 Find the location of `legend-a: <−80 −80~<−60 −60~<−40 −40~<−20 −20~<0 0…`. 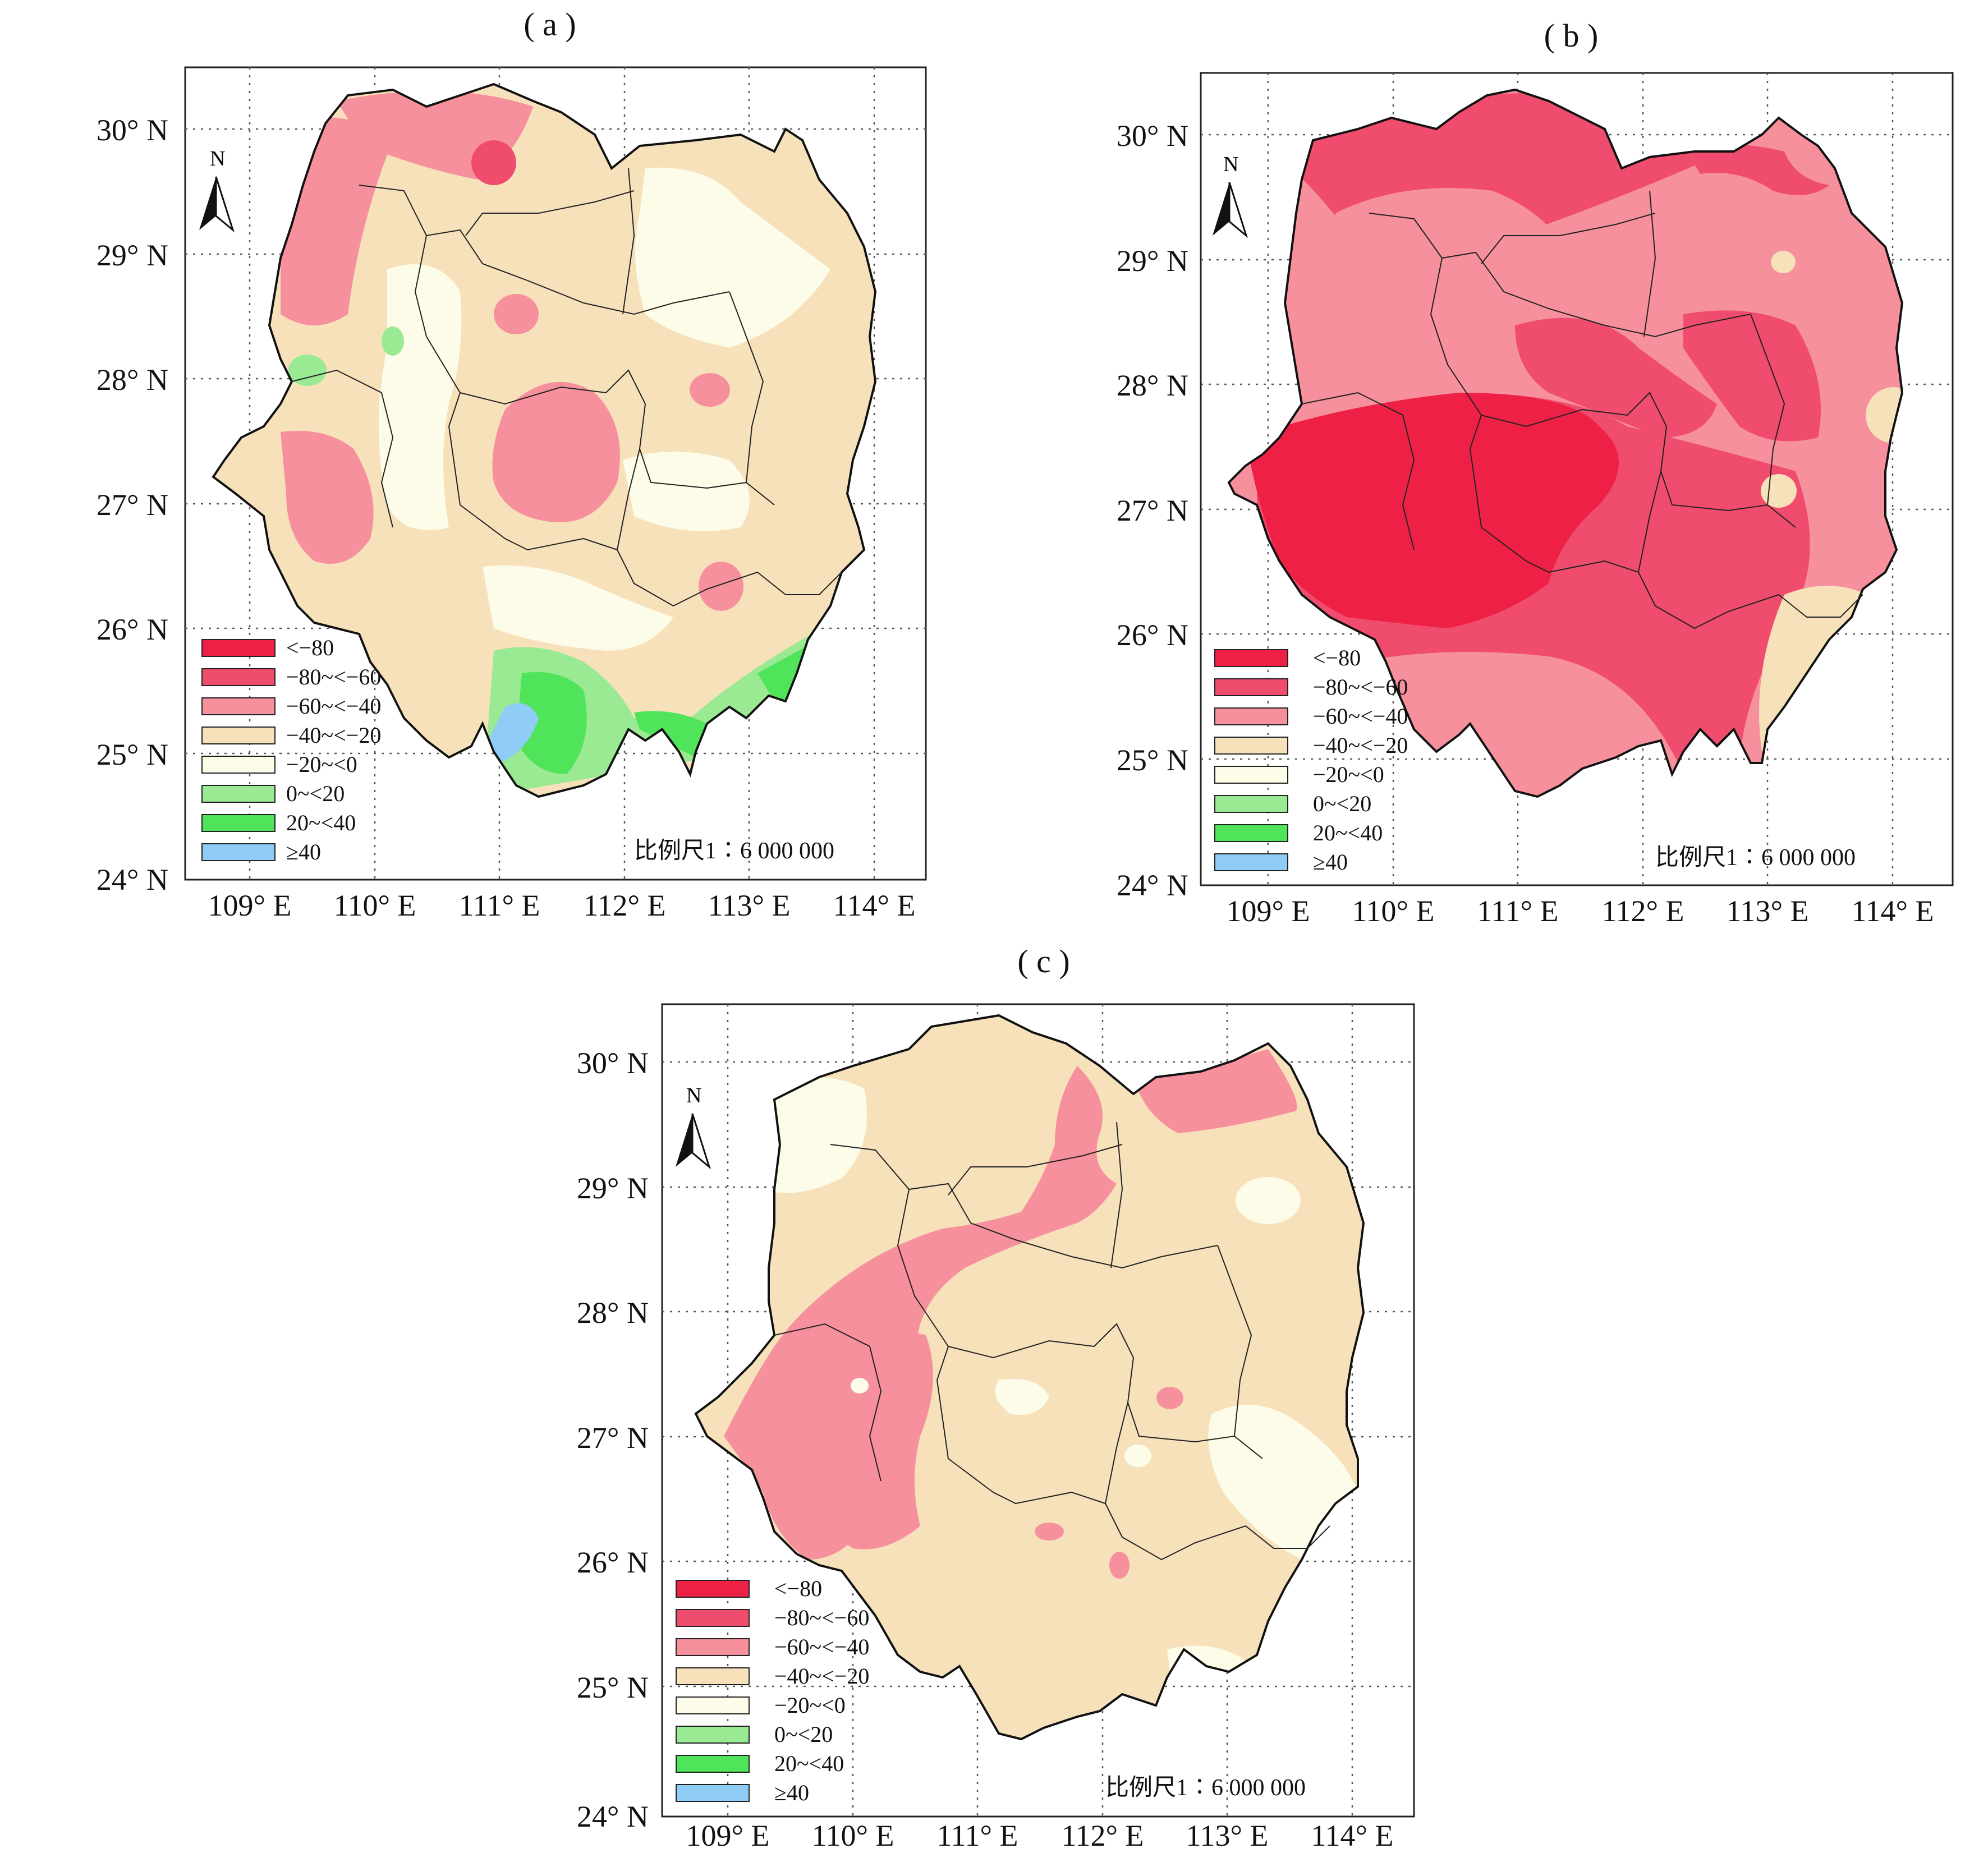

legend-a: <−80 −80~<−60 −60~<−40 −40~<−20 −20~<0 0… is located at coordinates (291, 750).